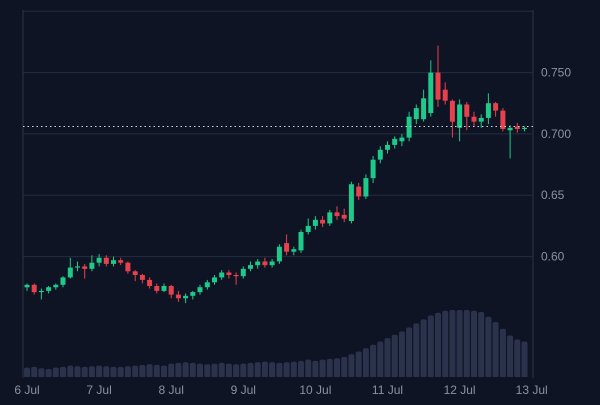 This screenshot has width=600, height=405. Describe the element at coordinates (276, 343) in the screenshot. I see `volume-layer` at that location.